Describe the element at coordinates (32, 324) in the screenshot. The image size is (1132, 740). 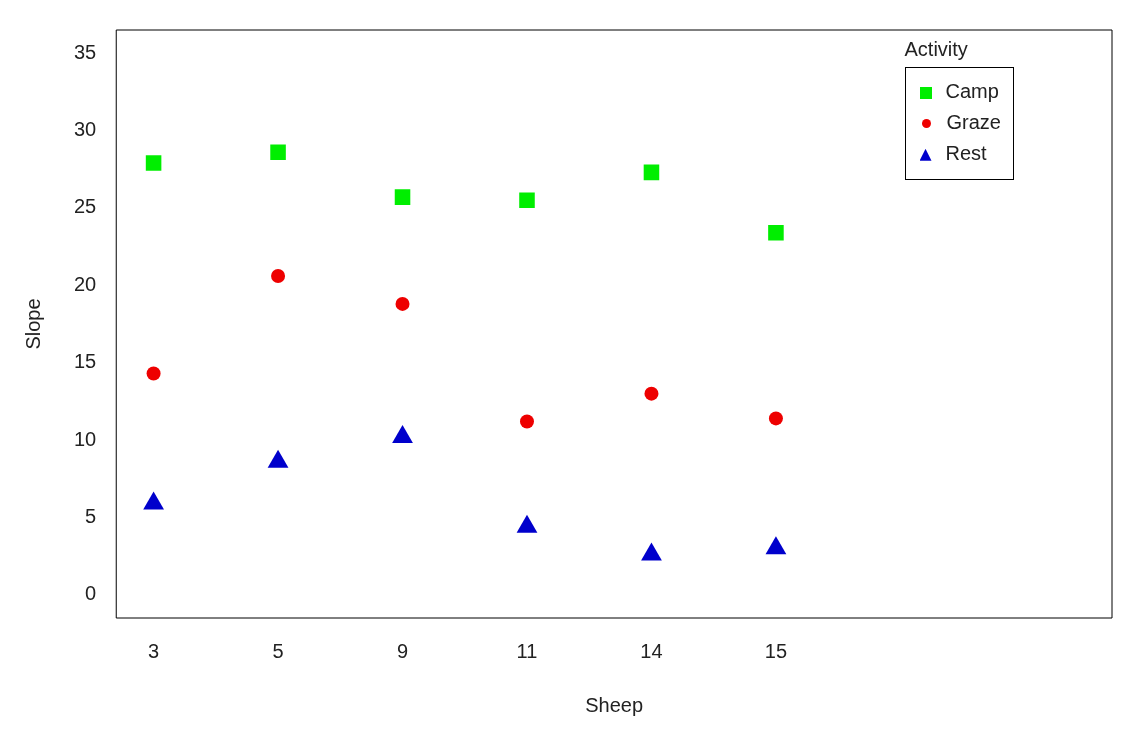
I see `y-axis-title: Slope` at that location.